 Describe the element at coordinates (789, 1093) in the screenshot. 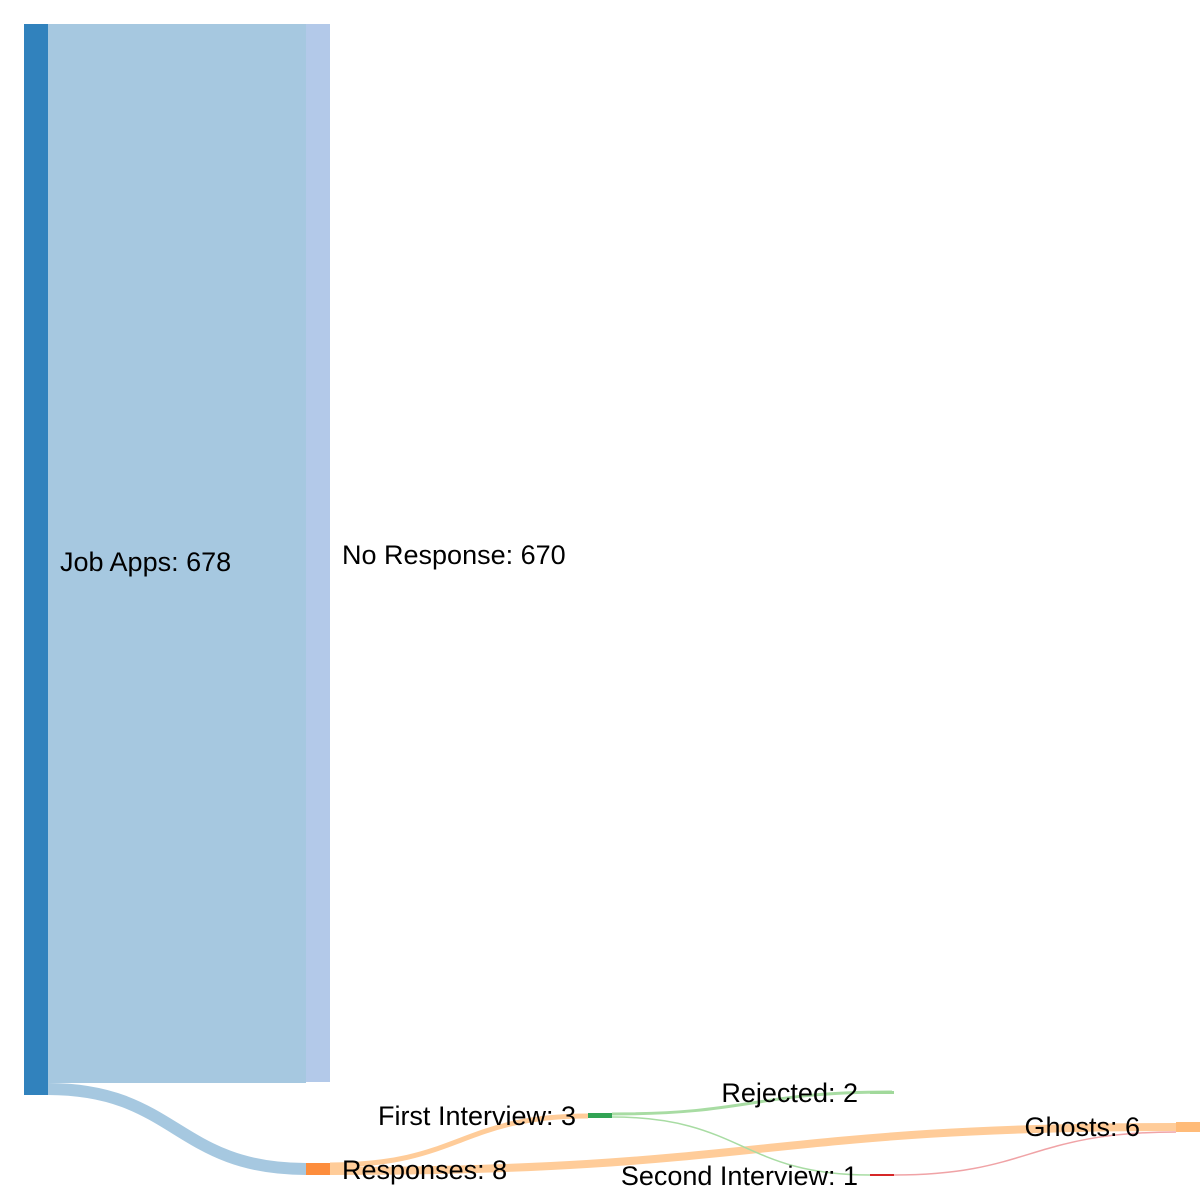

I see `label-rejected: Rejected: 2` at that location.